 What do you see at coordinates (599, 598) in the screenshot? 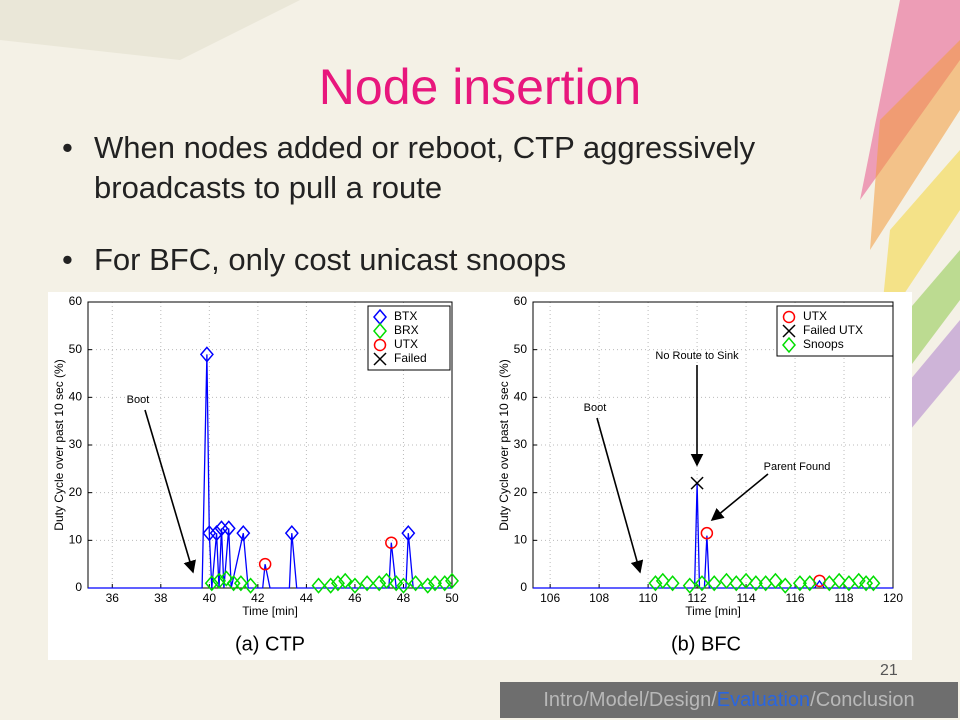
I see `x-tick-label: 108` at bounding box center [599, 598].